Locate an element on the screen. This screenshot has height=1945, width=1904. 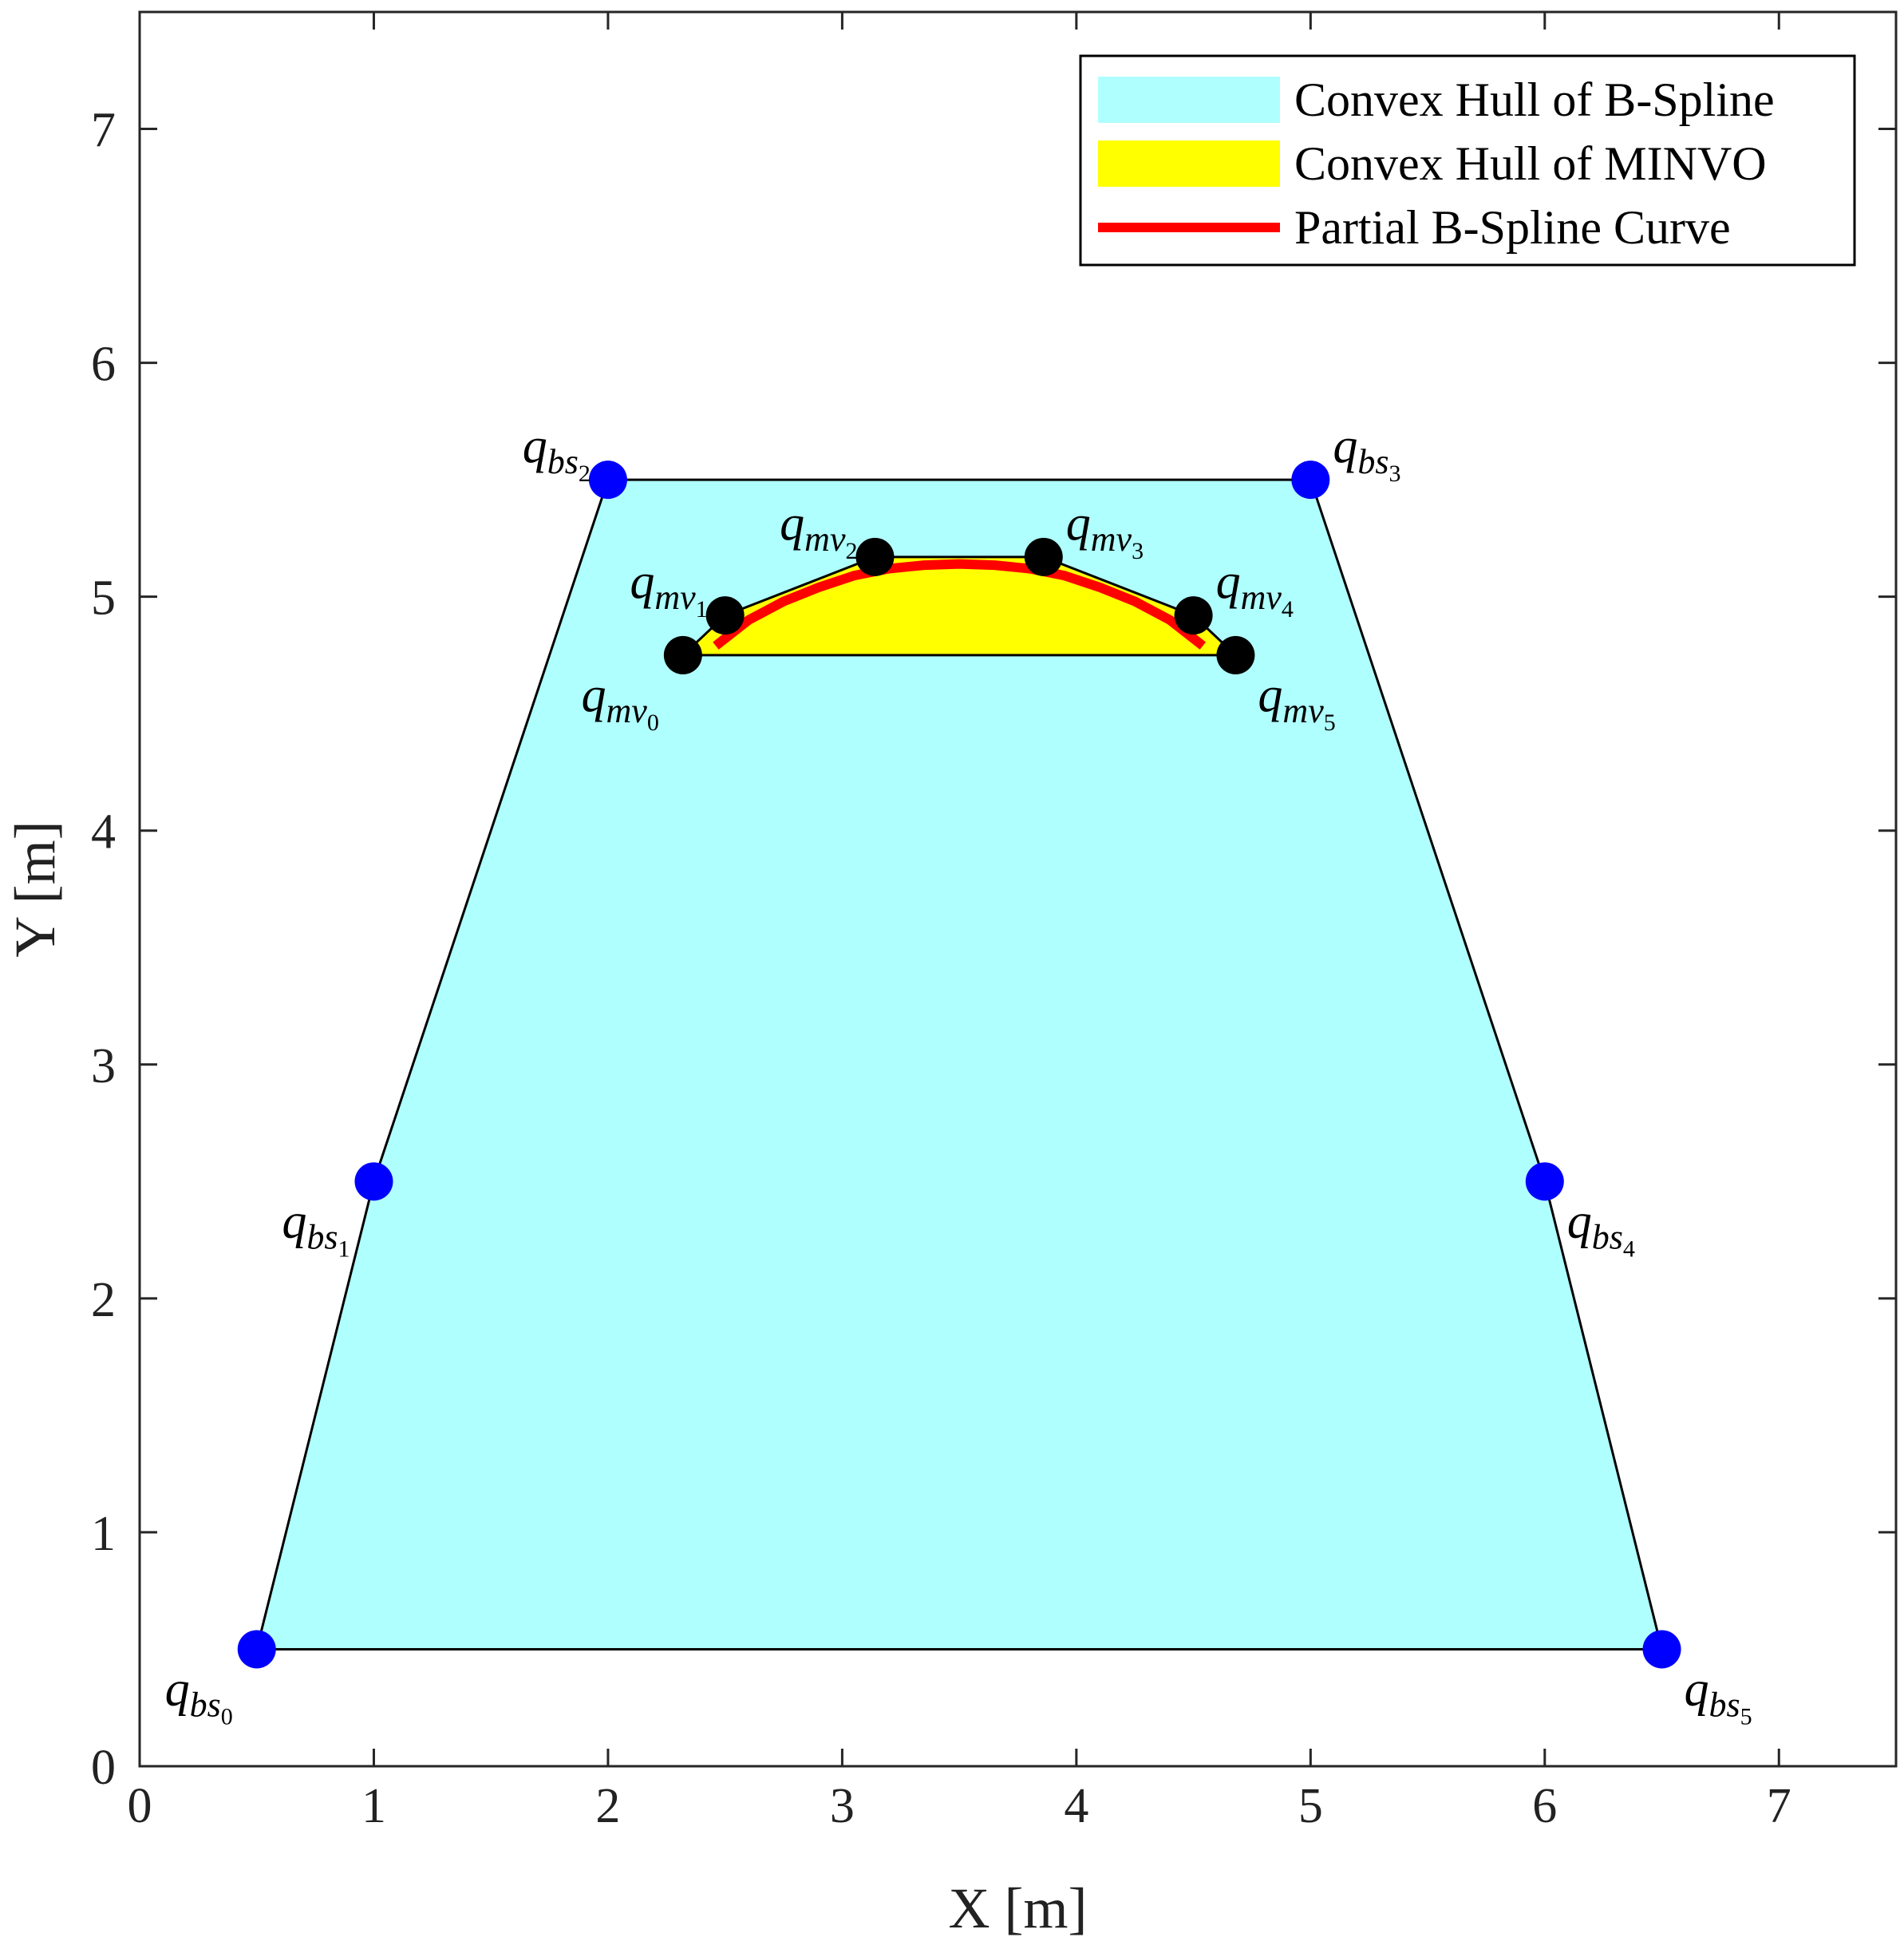
minvo-point-label: qmv0 is located at coordinates (620, 702).